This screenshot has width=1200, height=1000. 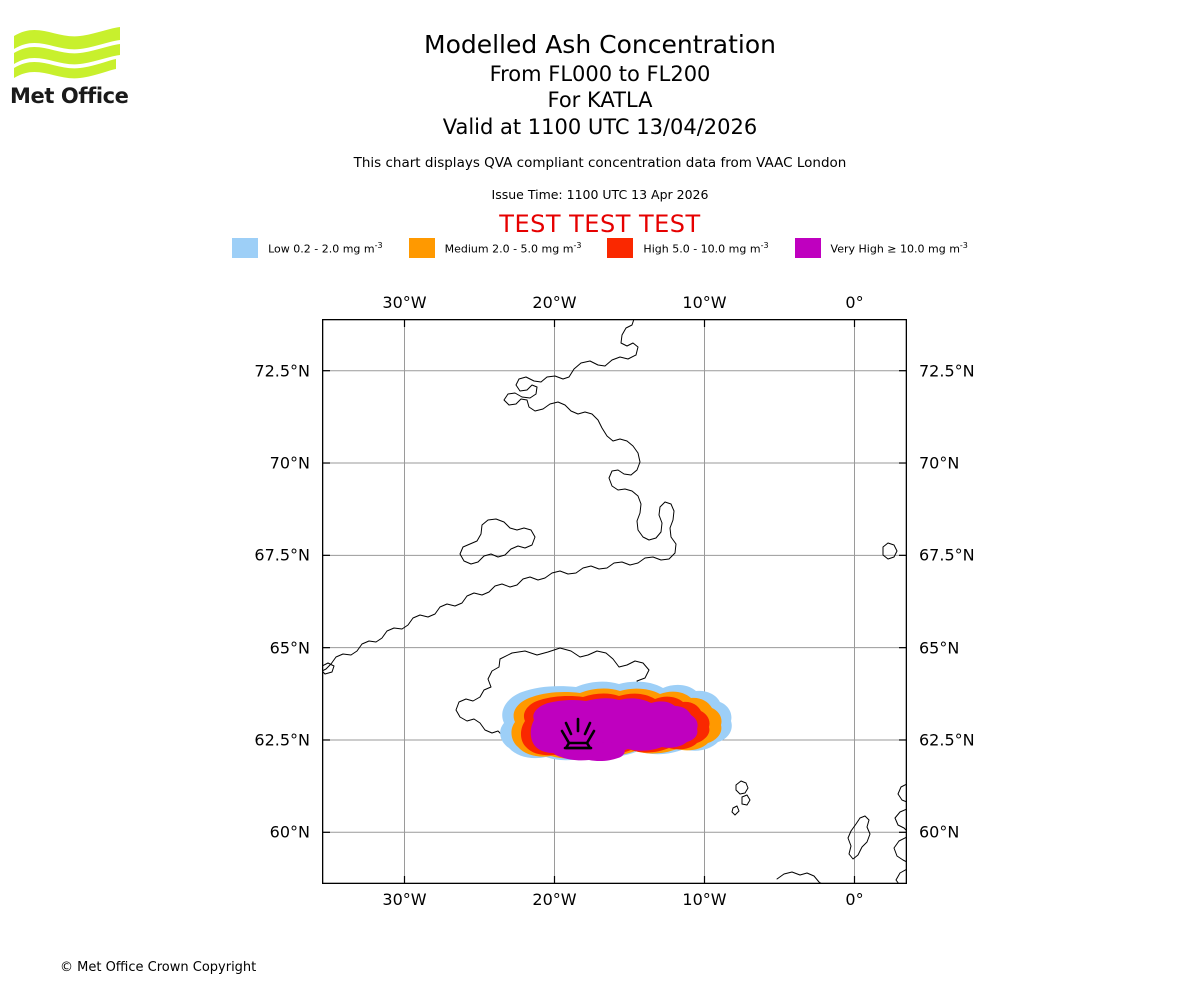 I want to click on lat-tick-label-left-0: 72.5°N, so click(x=282, y=371).